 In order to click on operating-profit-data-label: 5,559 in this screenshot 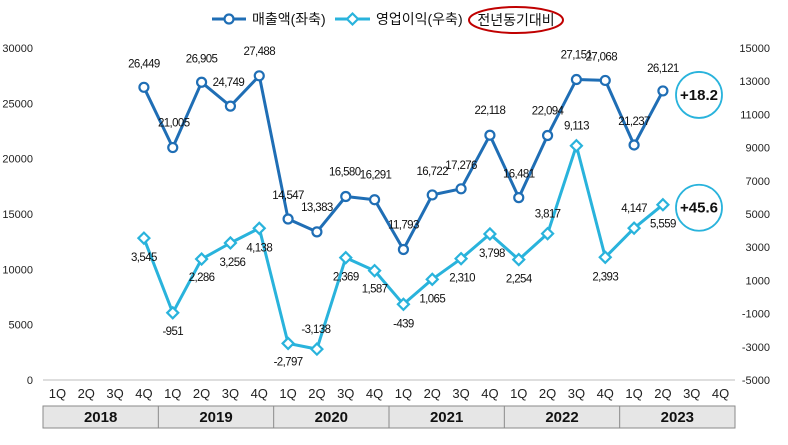, I will do `click(663, 225)`.